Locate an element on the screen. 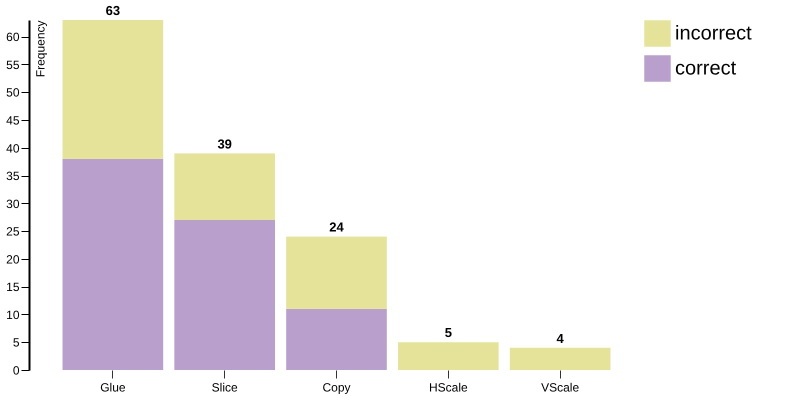  x-tick-label: Copy is located at coordinates (336, 387).